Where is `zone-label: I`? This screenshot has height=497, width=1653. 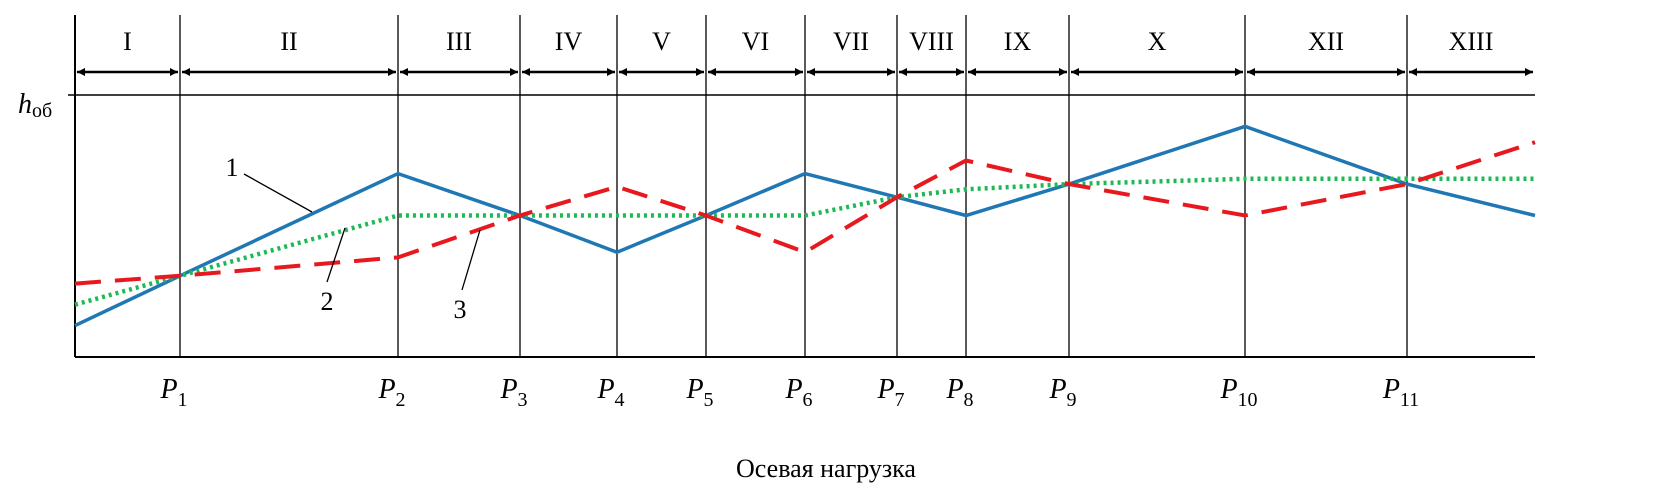 zone-label: I is located at coordinates (127, 41).